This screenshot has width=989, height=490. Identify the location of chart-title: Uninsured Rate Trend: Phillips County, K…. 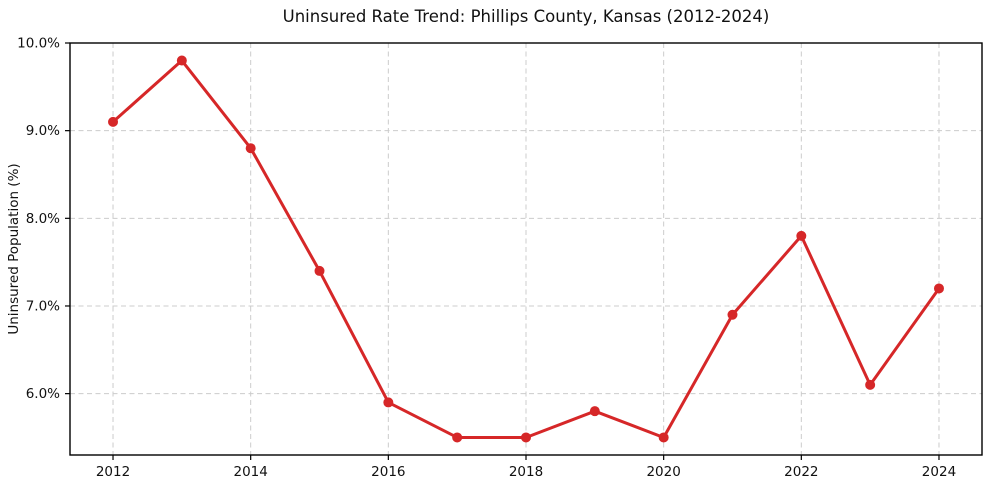
(526, 16).